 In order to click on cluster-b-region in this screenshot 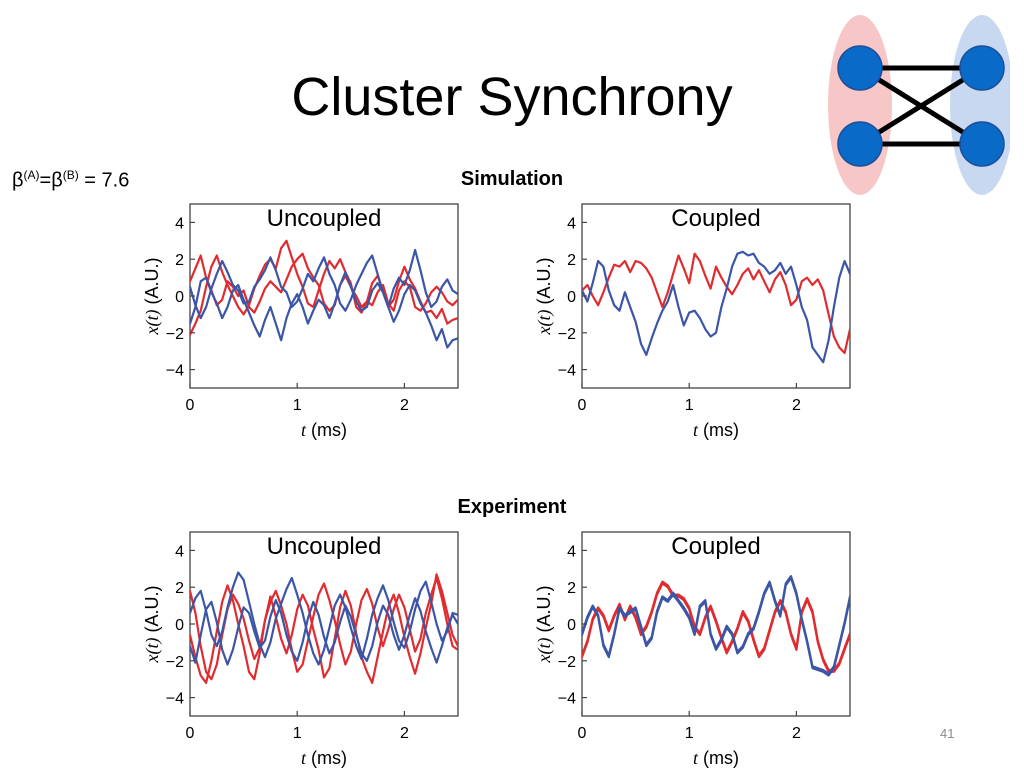, I will do `click(980, 105)`.